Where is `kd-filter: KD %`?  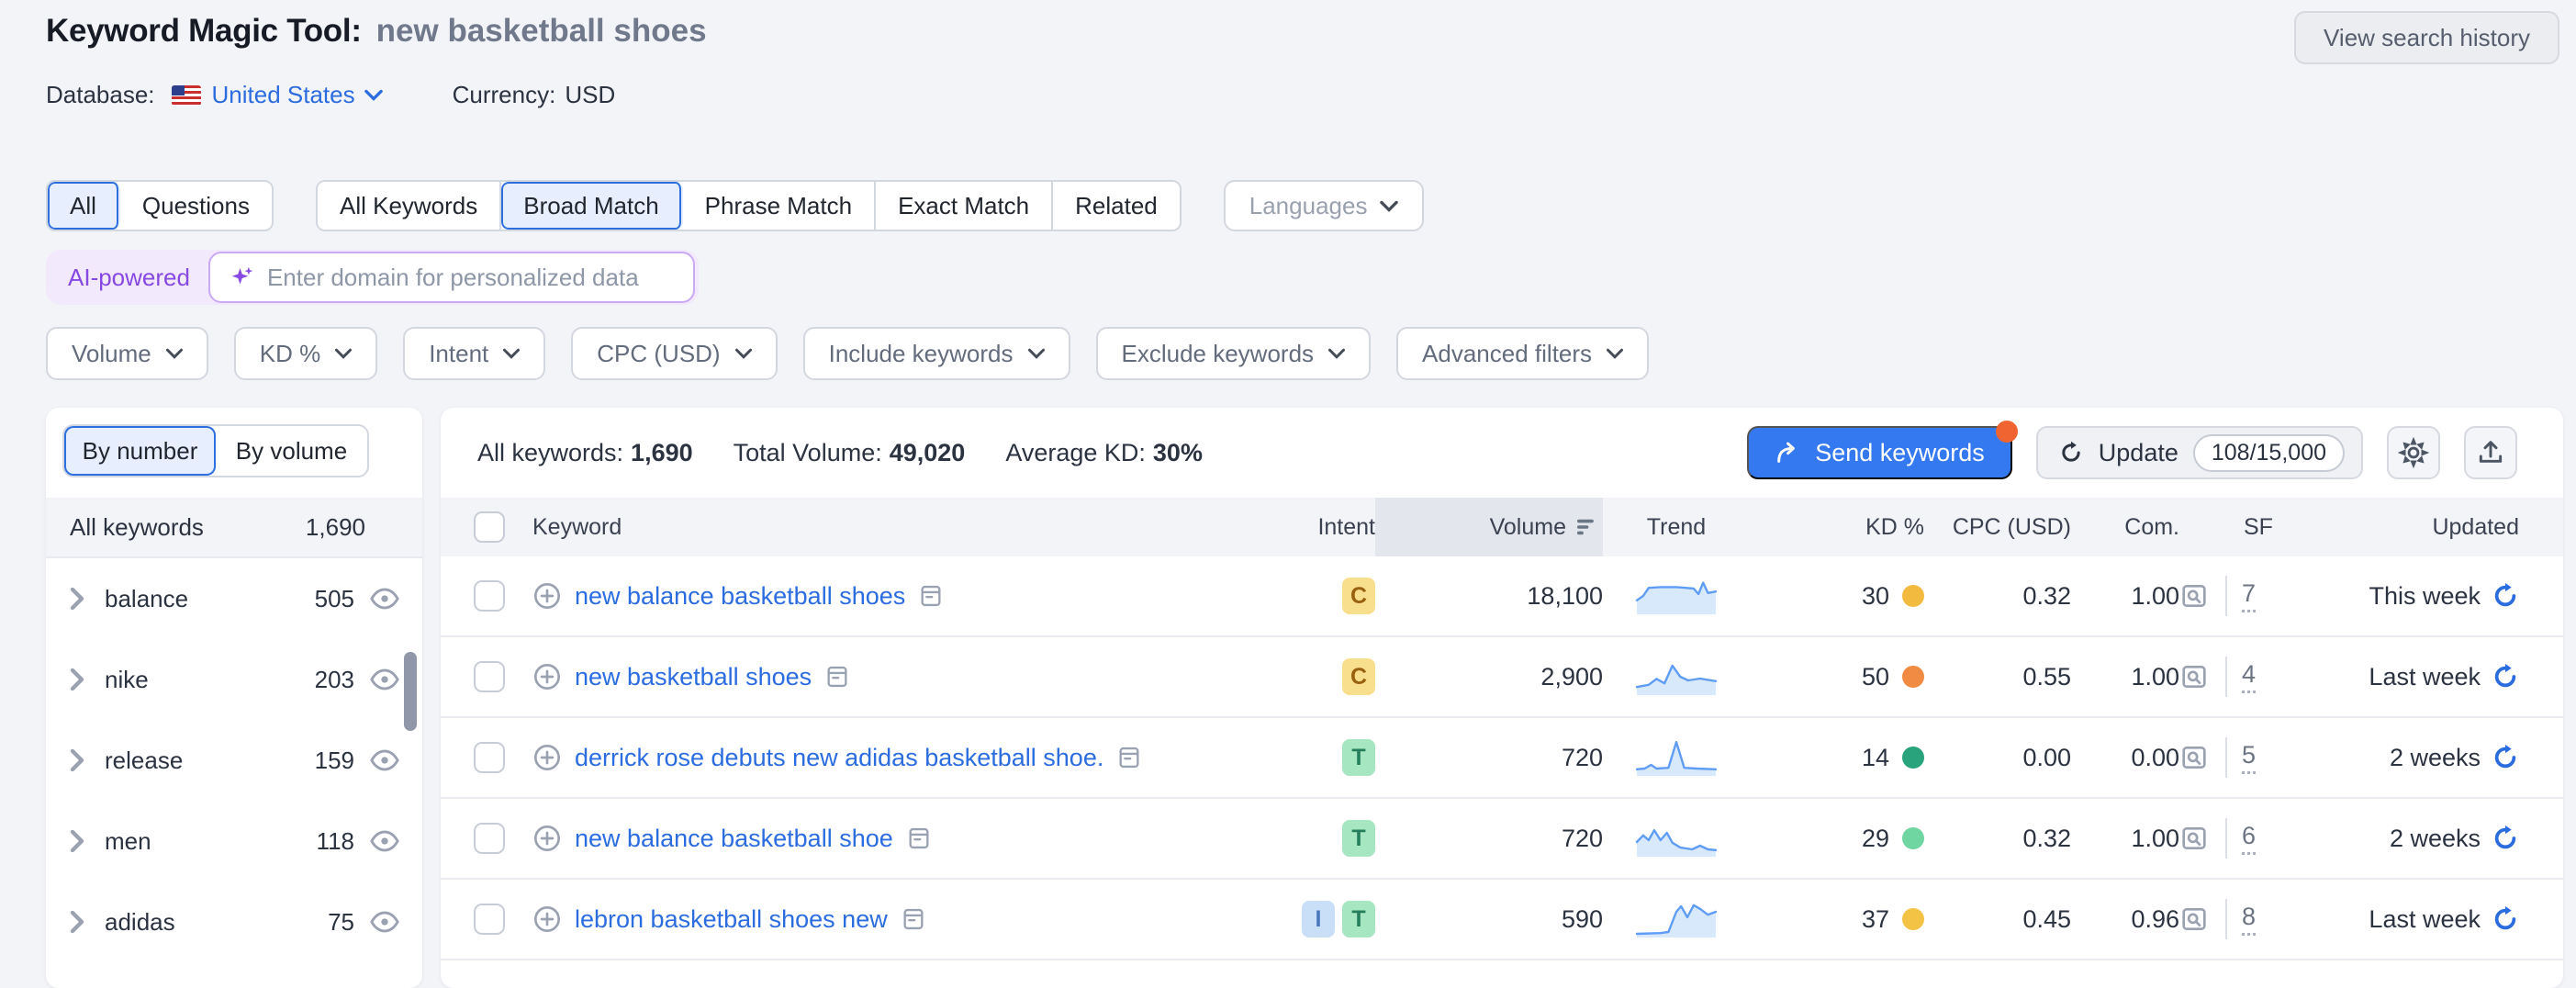 kd-filter: KD % is located at coordinates (305, 353).